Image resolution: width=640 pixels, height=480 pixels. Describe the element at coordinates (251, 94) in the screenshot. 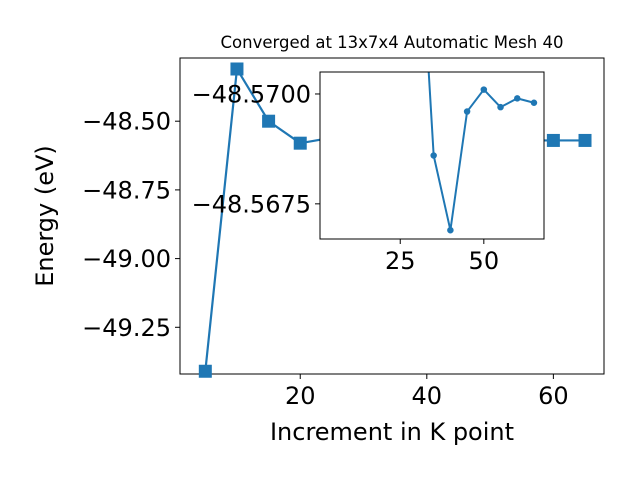

I see `inset-y-tick-label: −48.5700` at that location.